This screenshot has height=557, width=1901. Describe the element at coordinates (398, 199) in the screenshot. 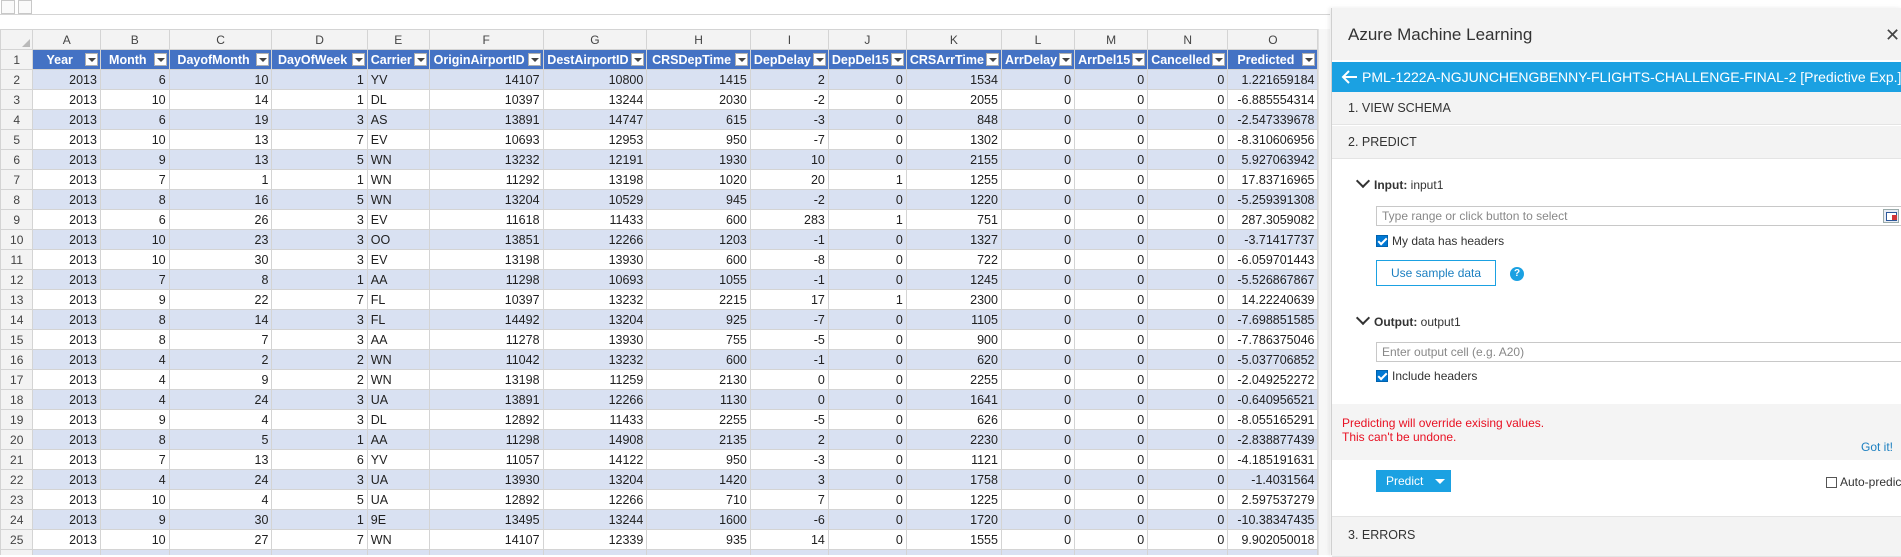

I see `table-cell: WN` at that location.